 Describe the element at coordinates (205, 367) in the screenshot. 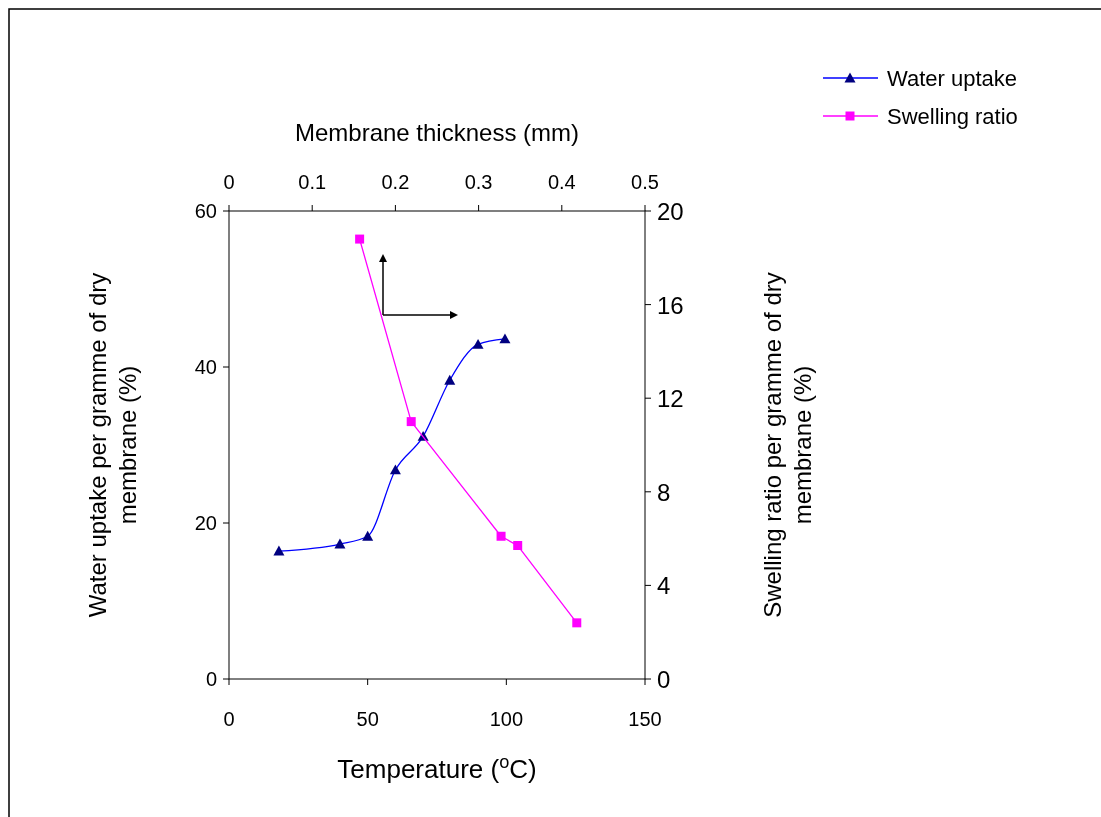

I see `y-tick-label: 40` at that location.